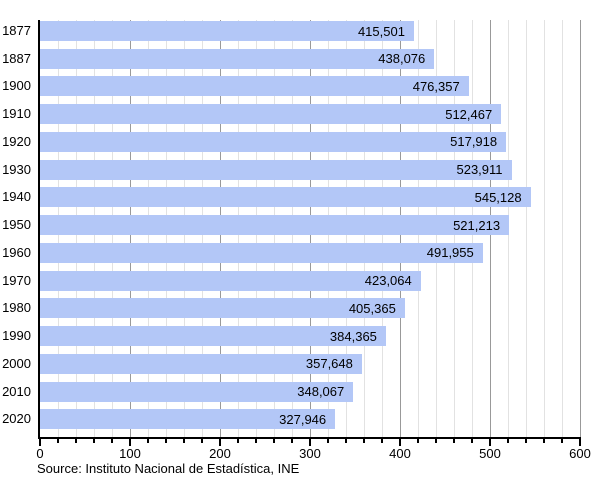  I want to click on bar-value-label: 415,501, so click(381, 31).